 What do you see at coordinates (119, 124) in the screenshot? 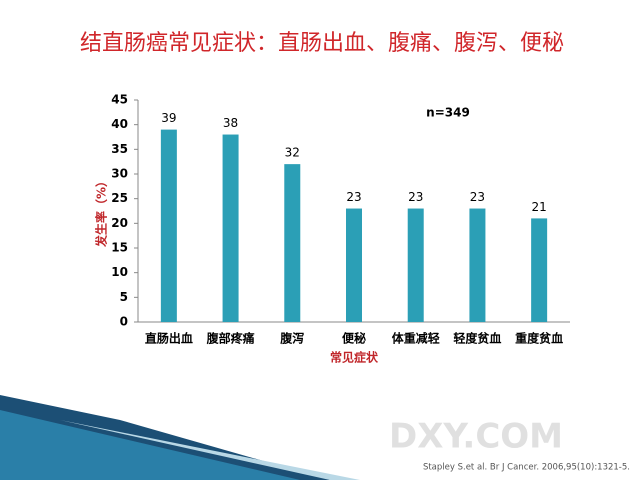
I see `y-tick-label: 40` at bounding box center [119, 124].